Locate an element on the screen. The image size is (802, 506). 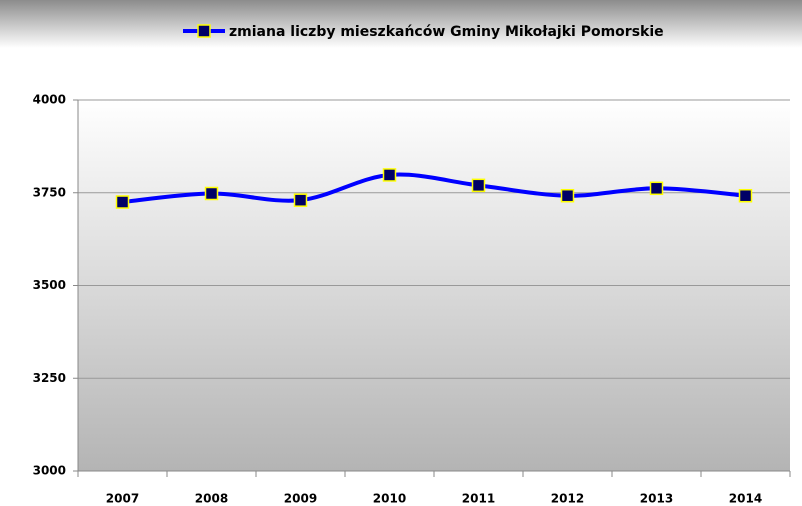
x-tick-label: 2014 is located at coordinates (745, 499).